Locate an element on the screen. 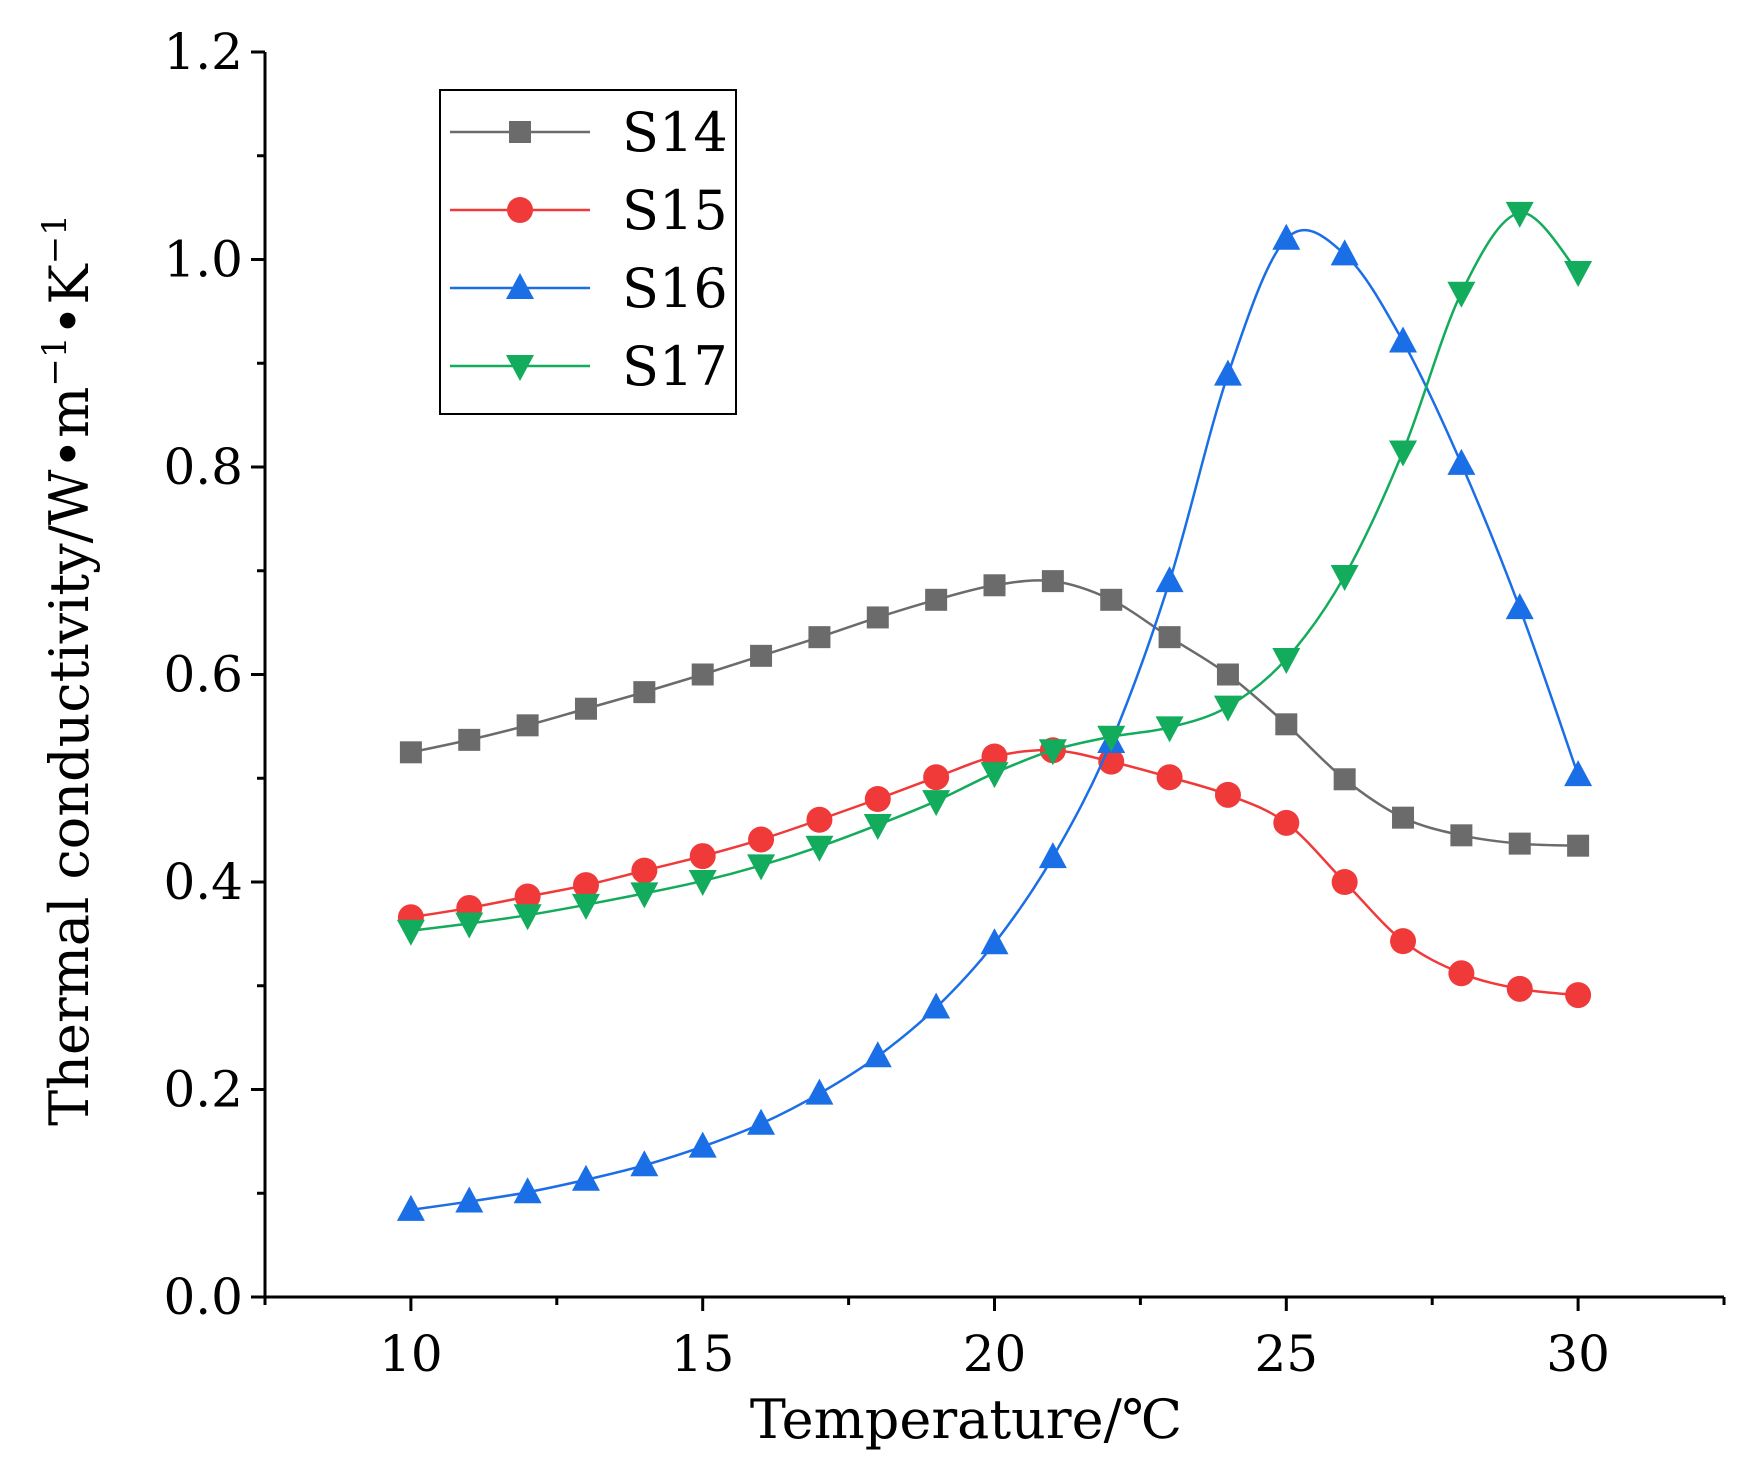 The height and width of the screenshot is (1463, 1741). series-s14 is located at coordinates (994, 713).